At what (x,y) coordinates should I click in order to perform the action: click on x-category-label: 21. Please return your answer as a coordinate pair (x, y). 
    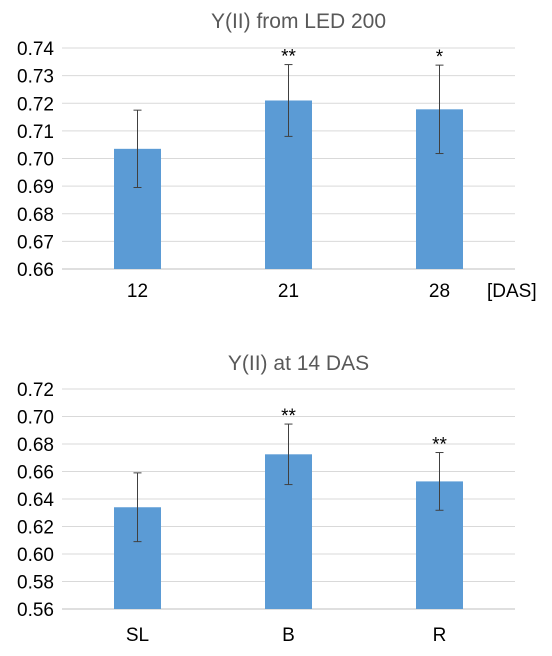
    Looking at the image, I should click on (288, 291).